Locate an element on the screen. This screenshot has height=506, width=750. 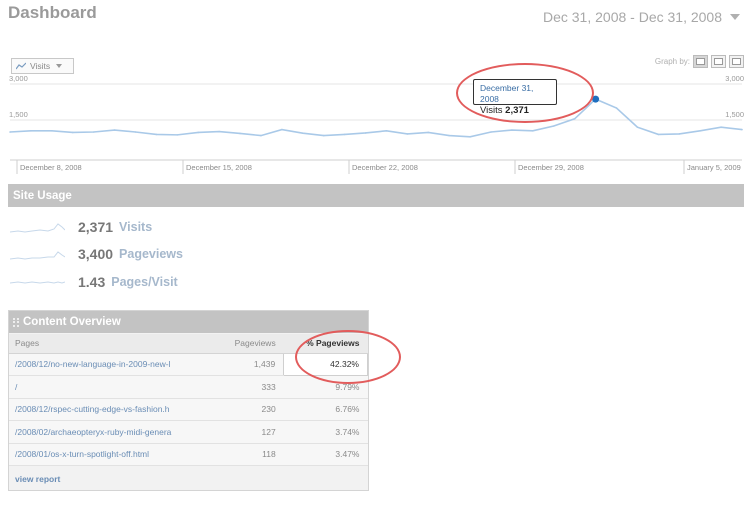
y-tick-label-left: 3,000 is located at coordinates (18, 78).